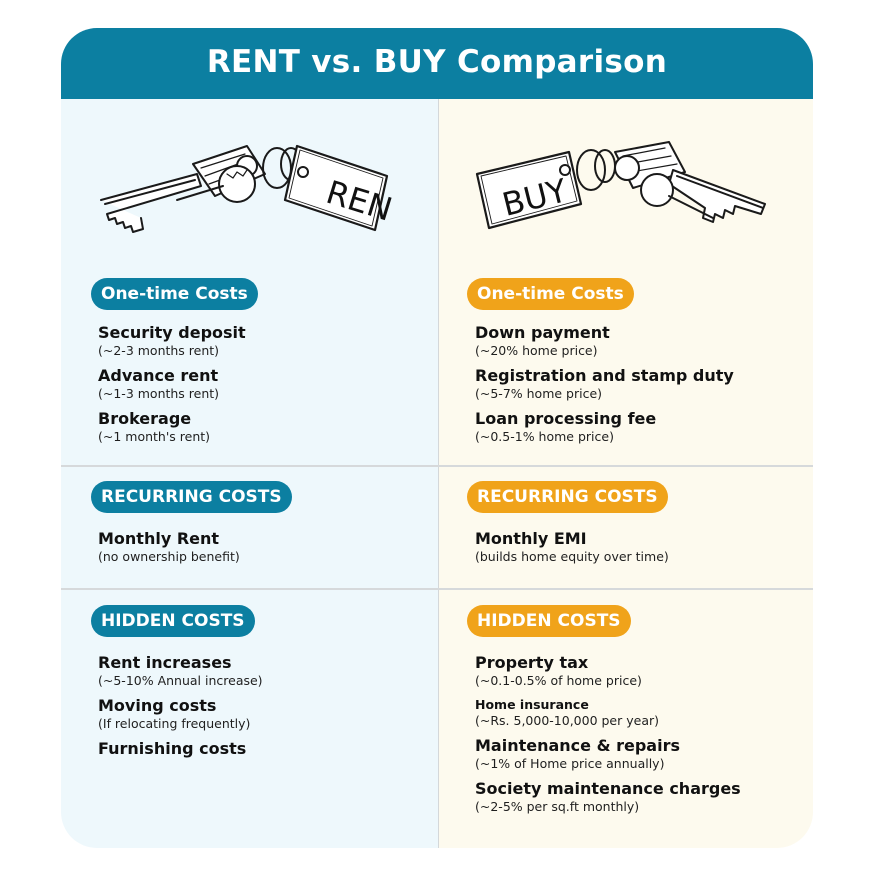 This screenshot has width=875, height=875. Describe the element at coordinates (536, 350) in the screenshot. I see `list-item-note: (~20% home price)` at that location.